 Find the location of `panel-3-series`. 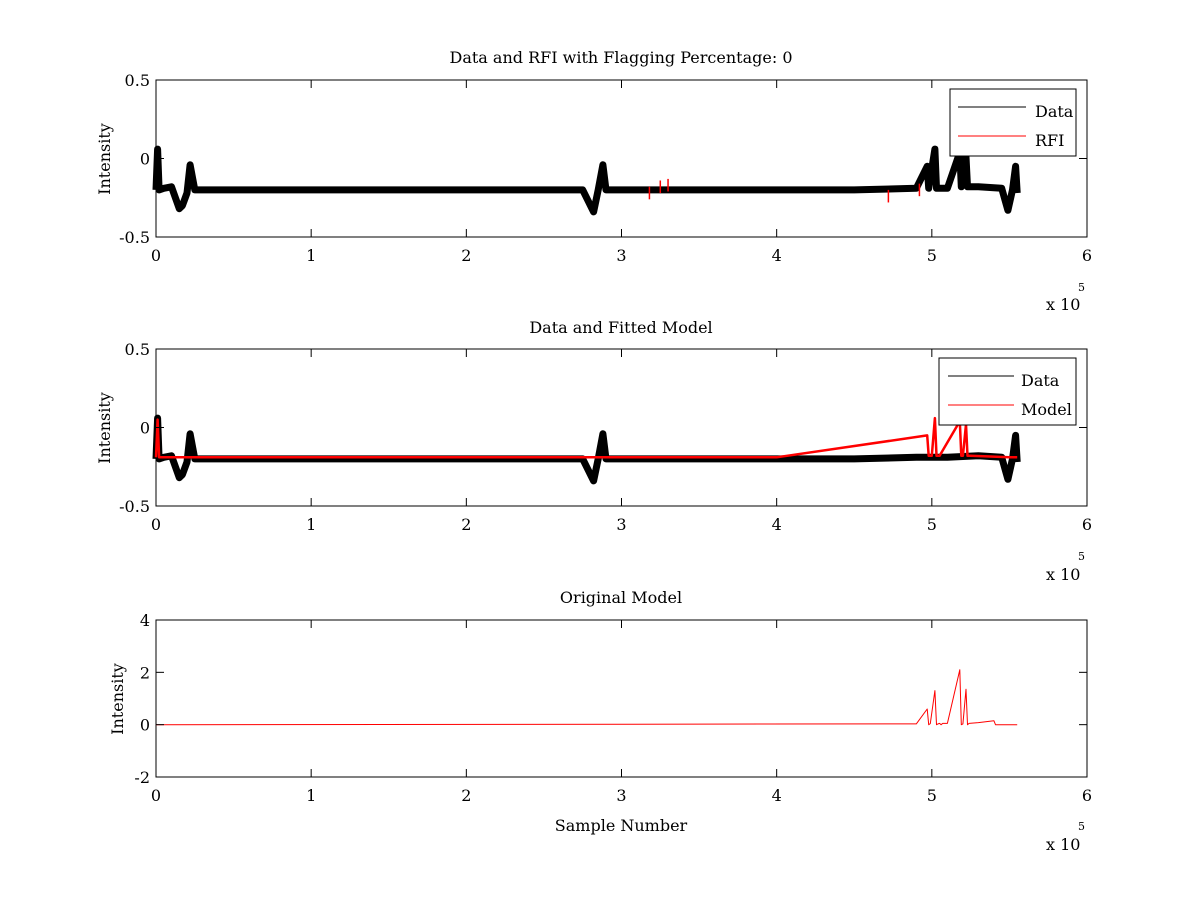

panel-3-series is located at coordinates (586, 697).